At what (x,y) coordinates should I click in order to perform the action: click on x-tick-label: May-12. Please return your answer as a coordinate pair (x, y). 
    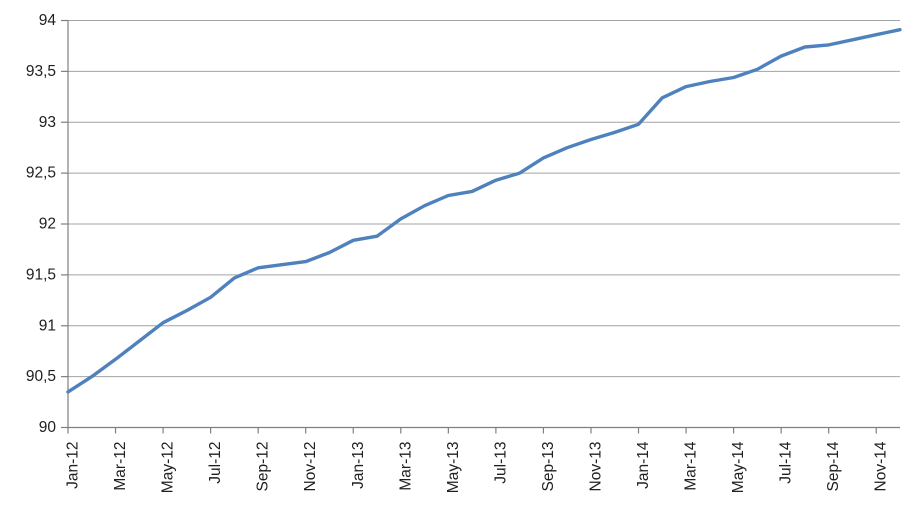
    Looking at the image, I should click on (168, 468).